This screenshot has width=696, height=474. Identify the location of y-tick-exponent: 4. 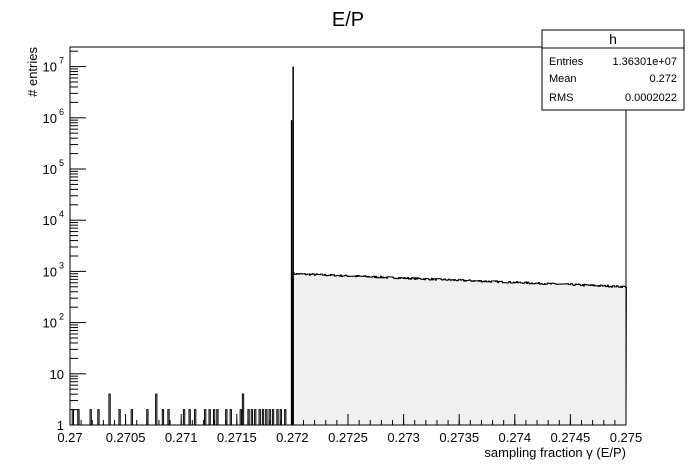
(61, 214).